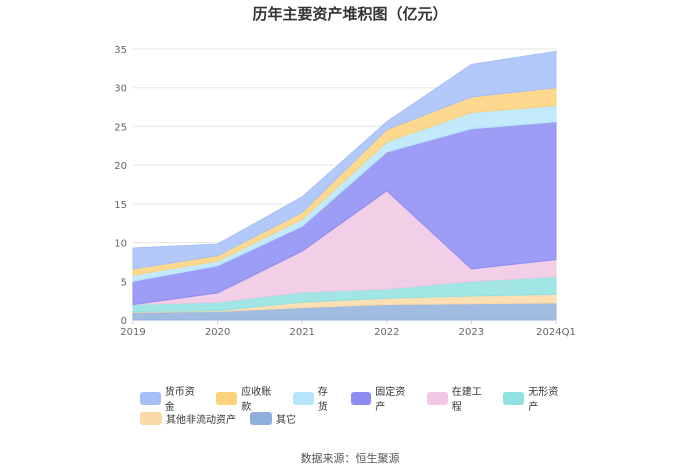 This screenshot has width=700, height=474. I want to click on legend-label: 在建工程, so click(466, 400).